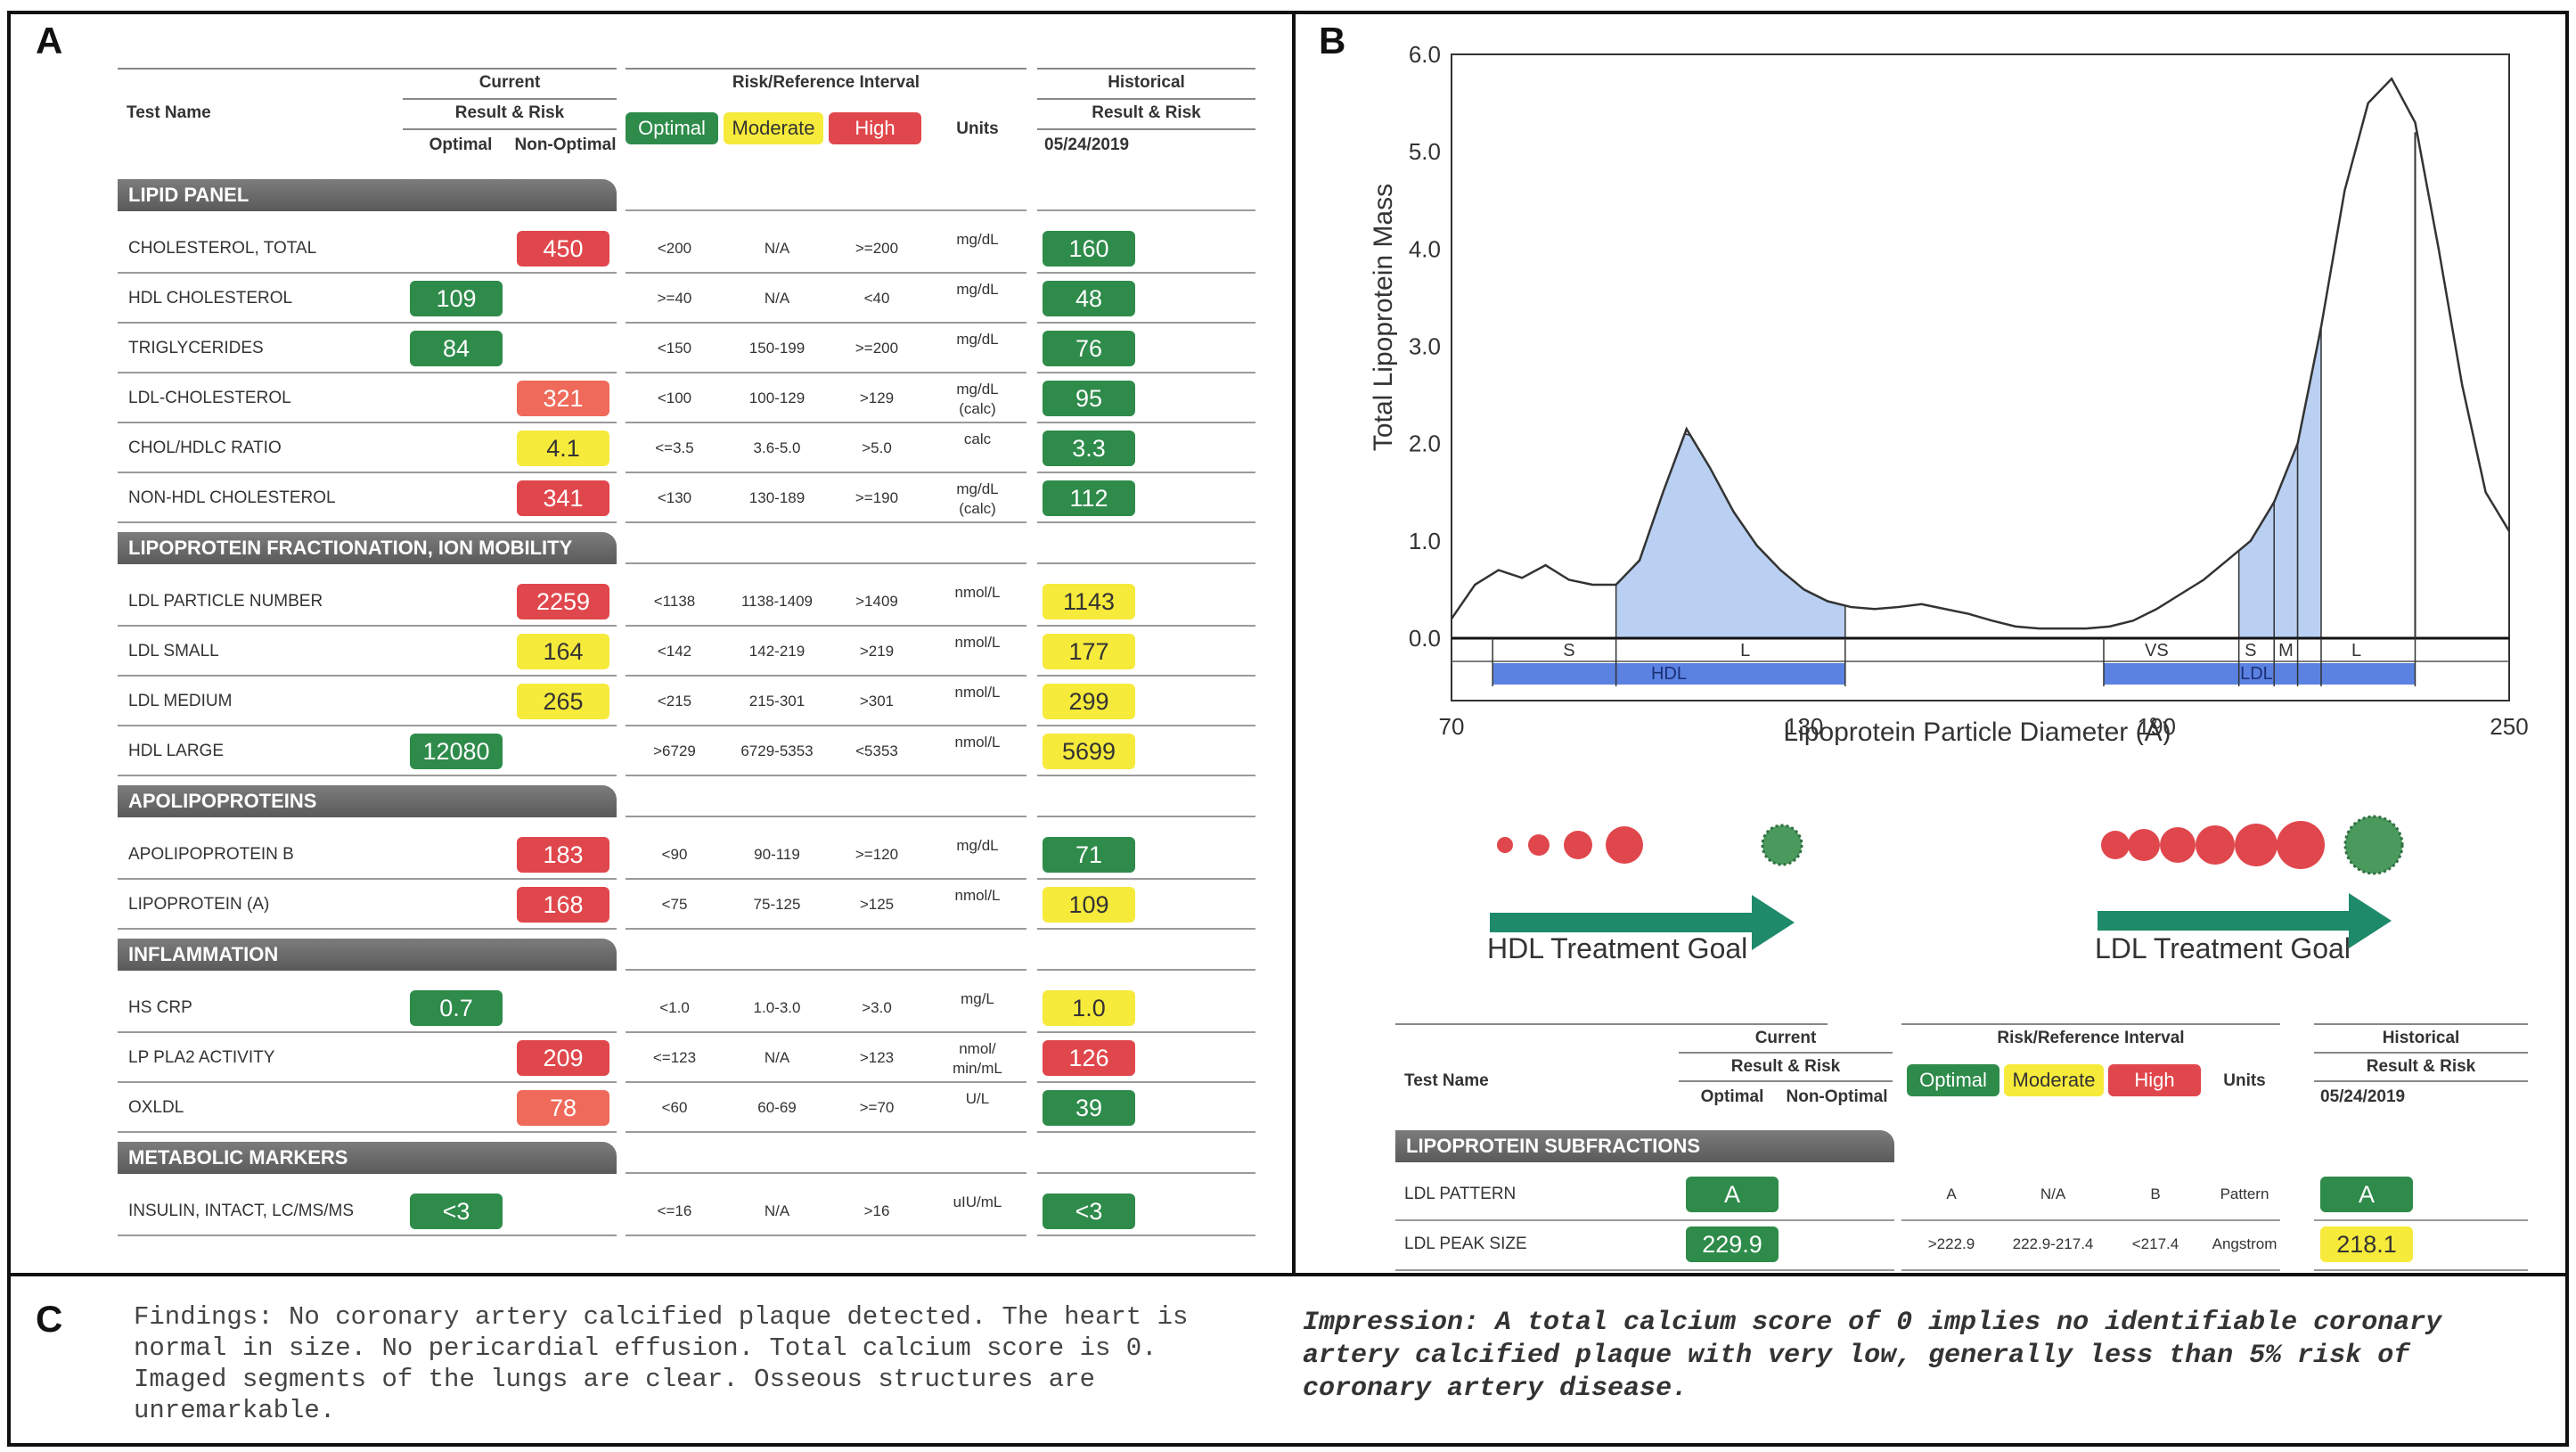  Describe the element at coordinates (160, 1007) in the screenshot. I see `test-name: HS CRP` at that location.